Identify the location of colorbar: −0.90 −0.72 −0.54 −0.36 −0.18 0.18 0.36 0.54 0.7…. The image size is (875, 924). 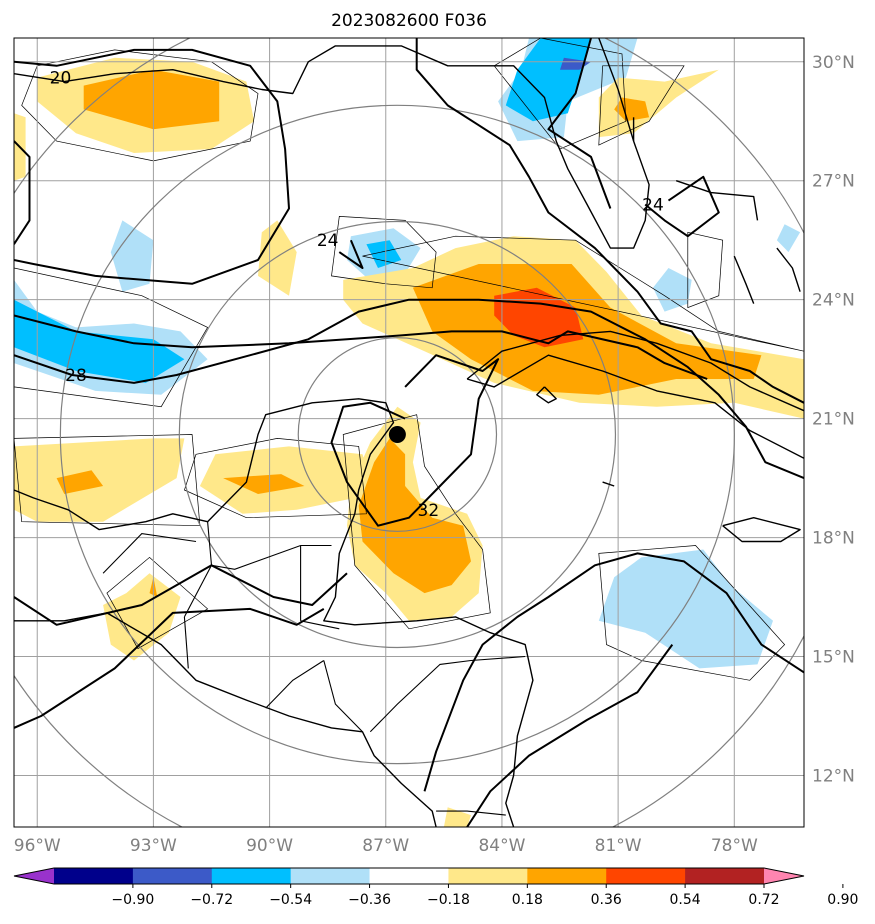
(435, 887).